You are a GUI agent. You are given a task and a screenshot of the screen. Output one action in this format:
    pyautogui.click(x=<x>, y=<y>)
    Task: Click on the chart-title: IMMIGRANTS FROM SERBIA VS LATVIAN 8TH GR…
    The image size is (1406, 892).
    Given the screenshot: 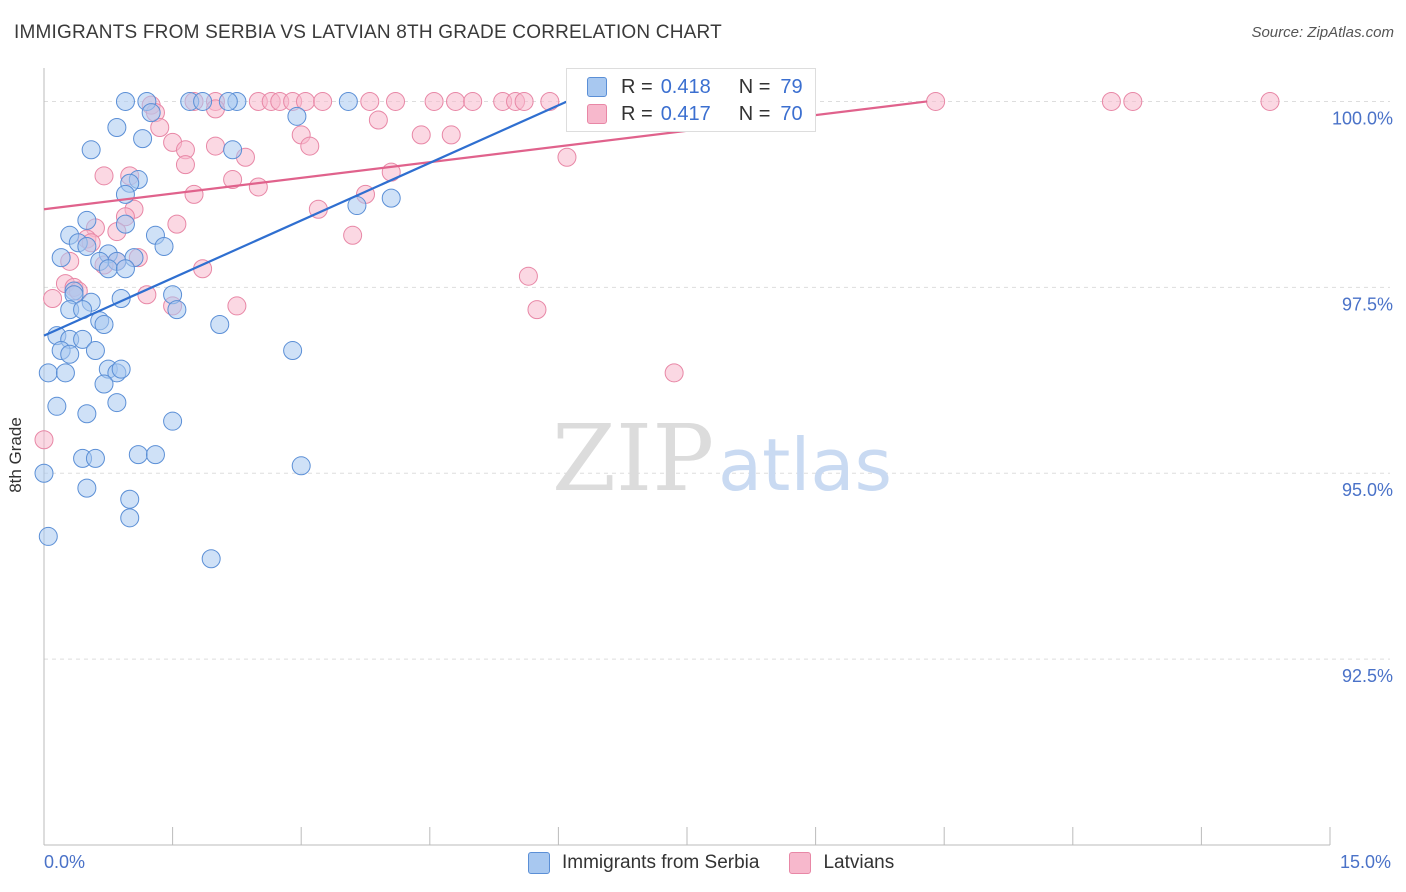 What is the action you would take?
    pyautogui.click(x=368, y=32)
    